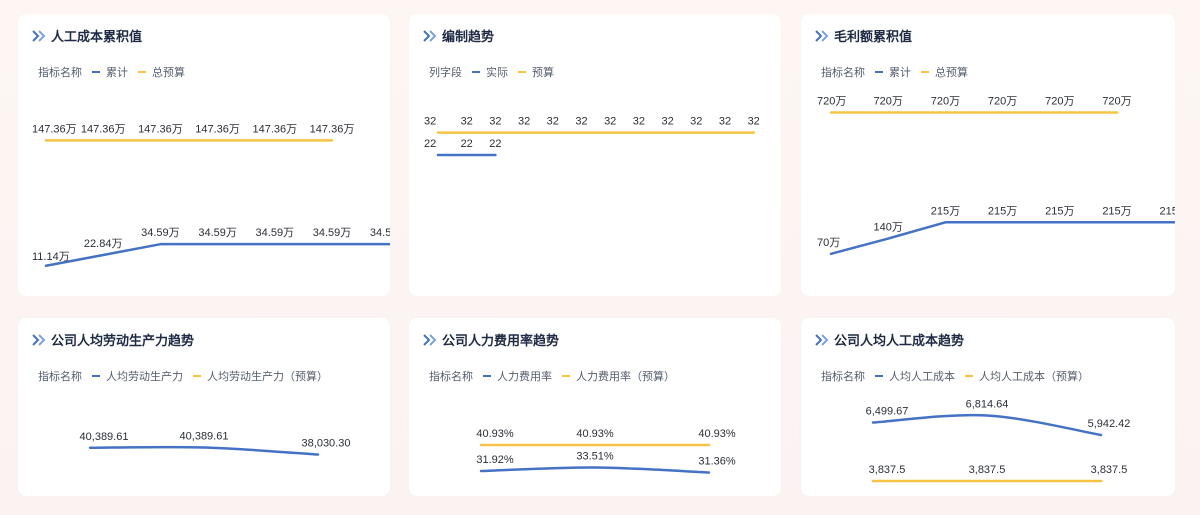 This screenshot has height=515, width=1200. I want to click on card-title: 公司人均人工成本趋势, so click(889, 339).